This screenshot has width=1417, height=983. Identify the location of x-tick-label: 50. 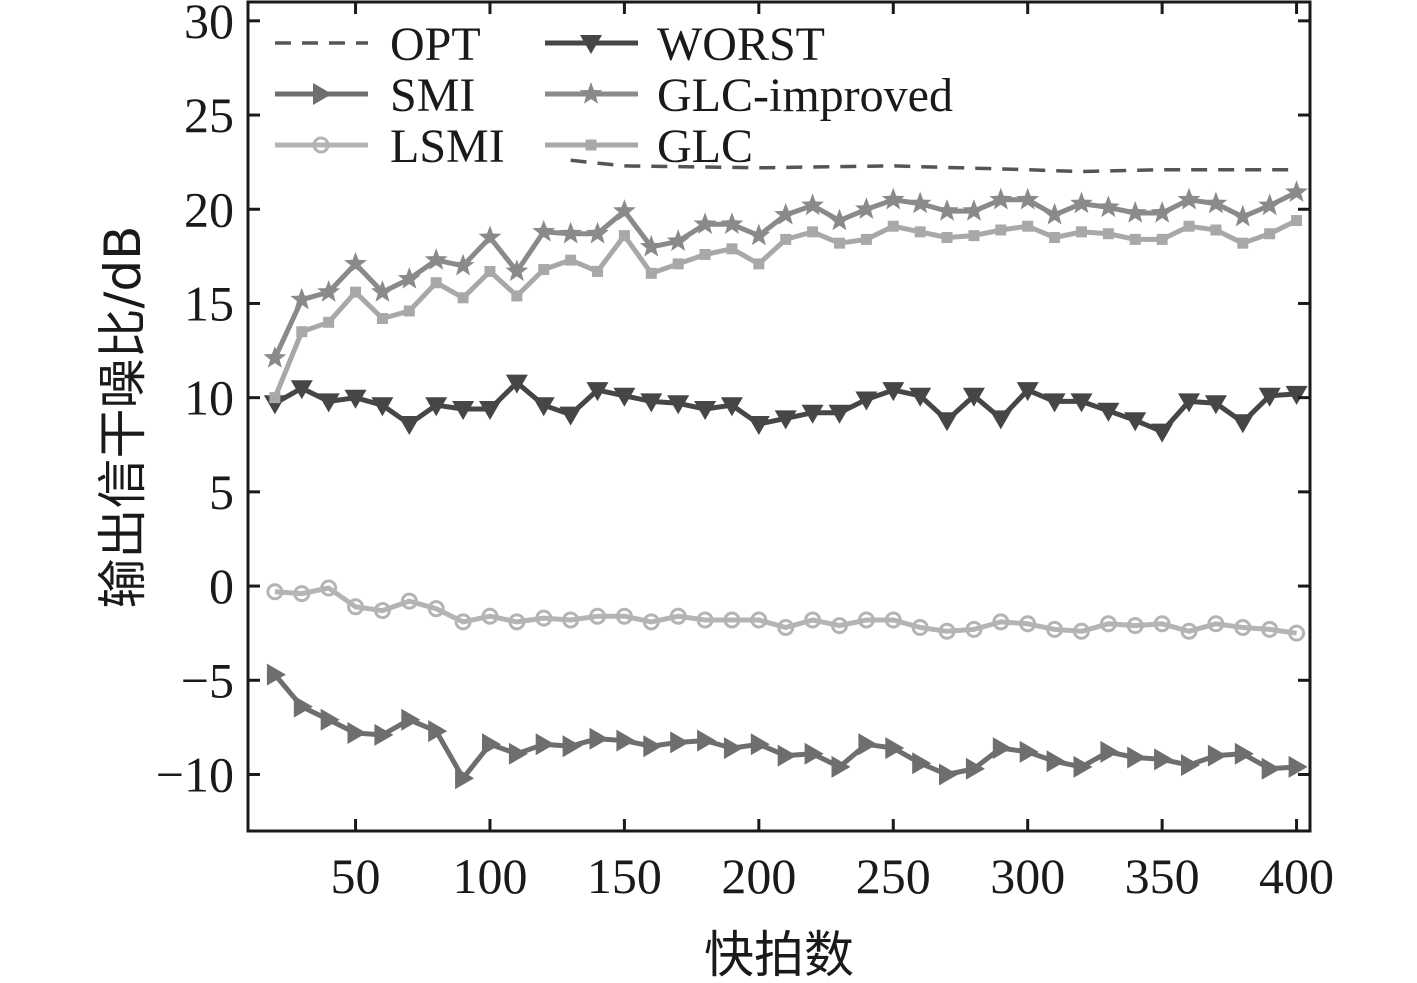
(356, 876).